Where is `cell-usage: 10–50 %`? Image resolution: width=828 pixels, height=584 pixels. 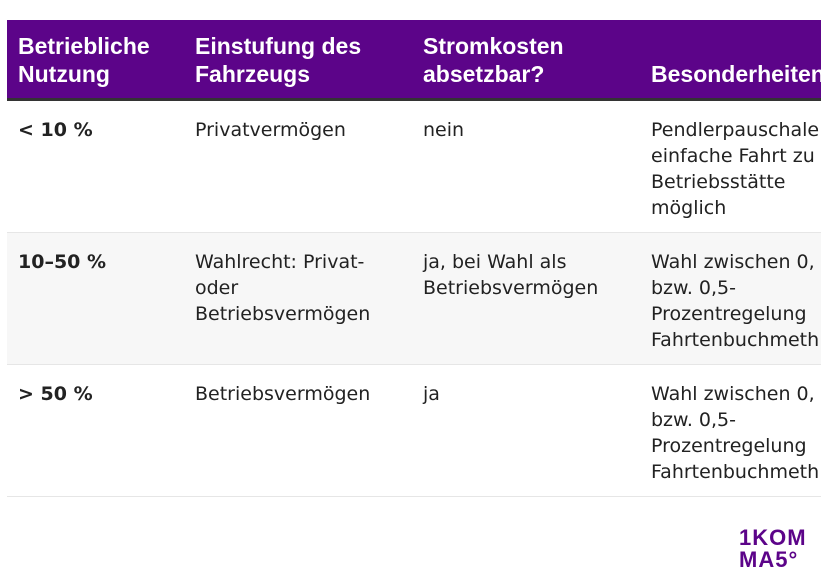
cell-usage: 10–50 % is located at coordinates (62, 262).